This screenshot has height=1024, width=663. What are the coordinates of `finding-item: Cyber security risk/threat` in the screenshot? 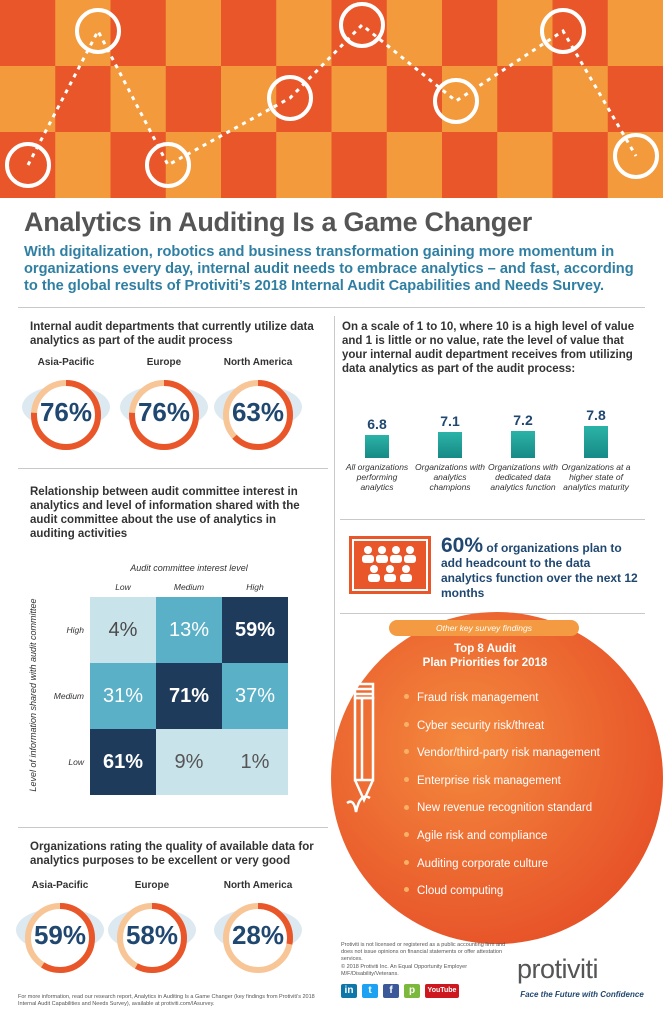 It's located at (474, 725).